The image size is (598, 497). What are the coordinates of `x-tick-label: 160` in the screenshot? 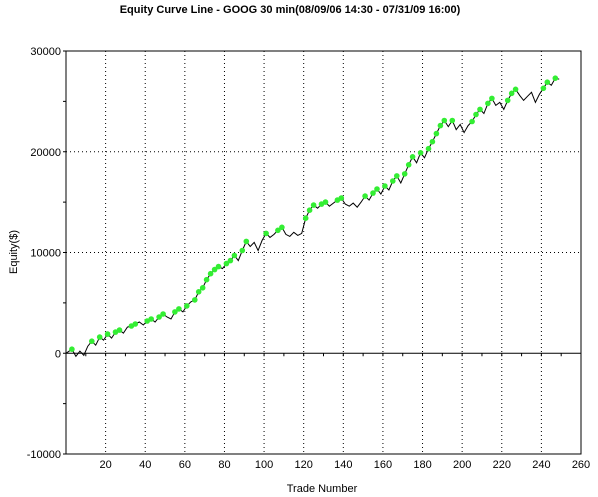 It's located at (383, 465).